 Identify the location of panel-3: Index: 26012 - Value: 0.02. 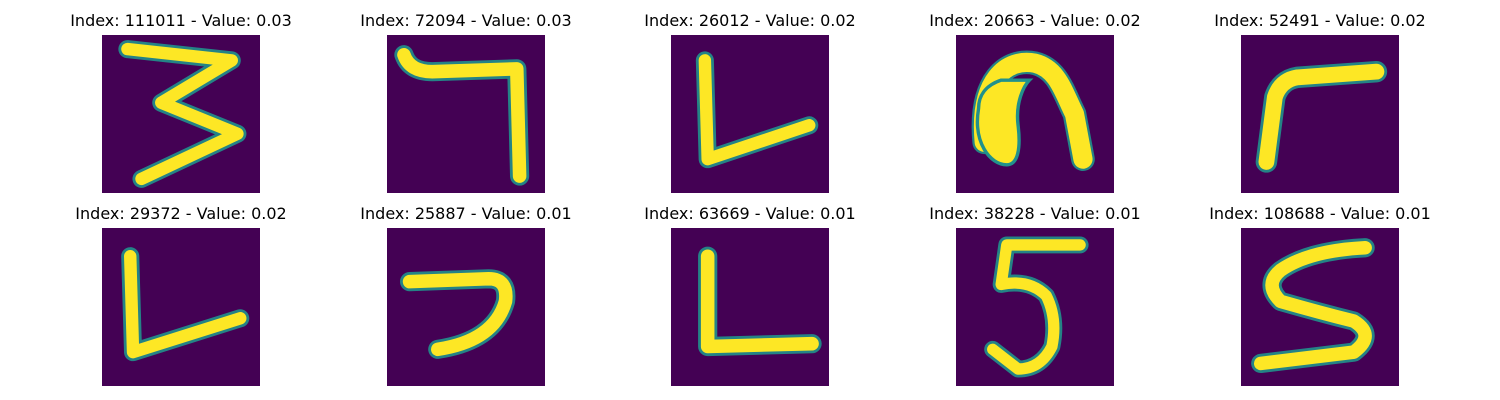
(750, 102).